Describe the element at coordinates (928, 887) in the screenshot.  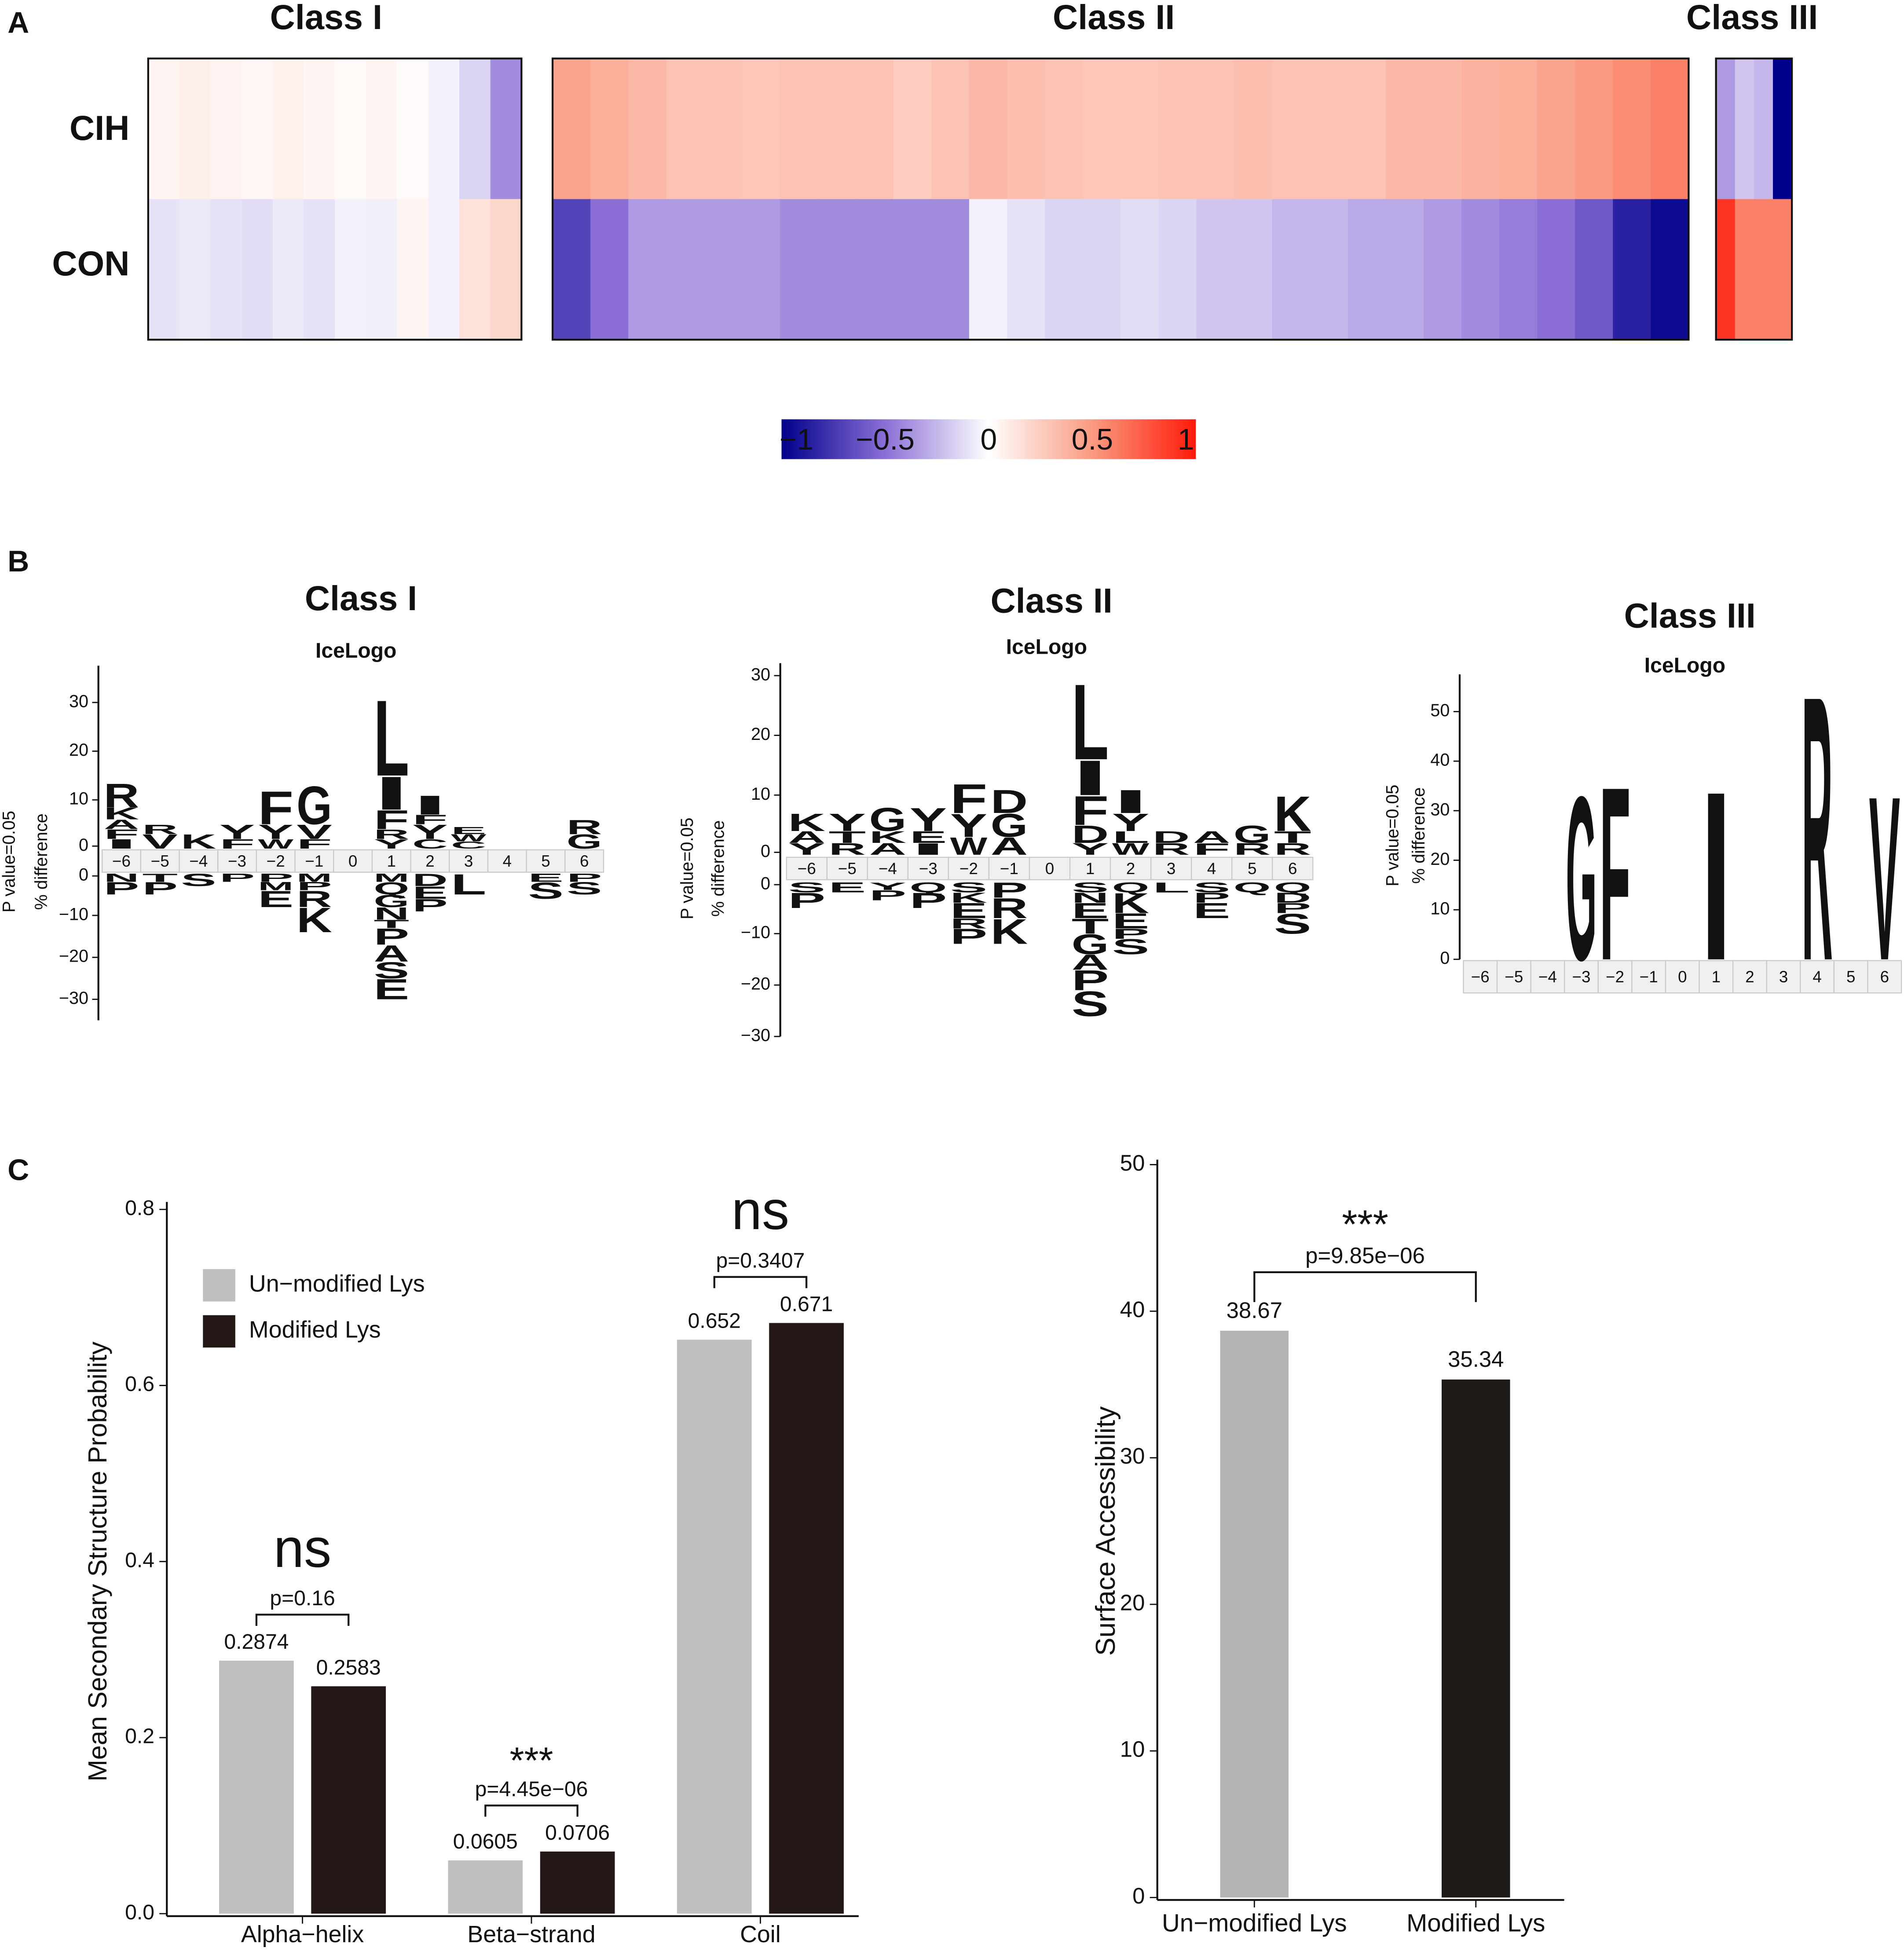
I see `logo-letter: Q` at that location.